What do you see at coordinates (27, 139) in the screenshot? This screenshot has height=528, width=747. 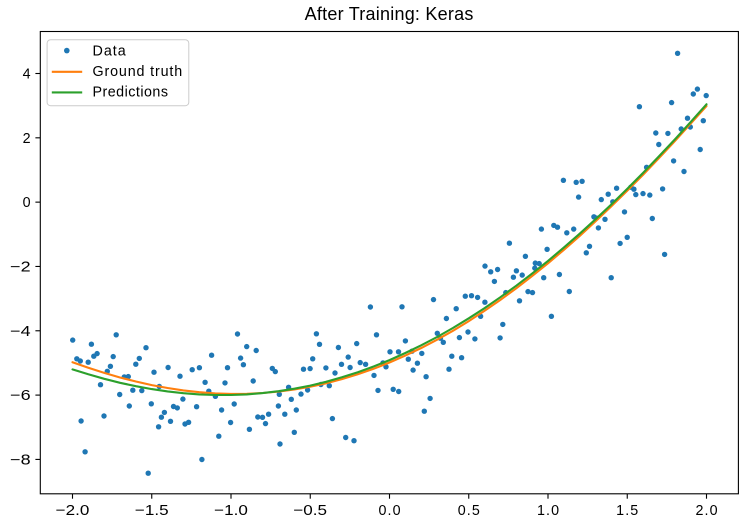 I see `svg-text: 2` at bounding box center [27, 139].